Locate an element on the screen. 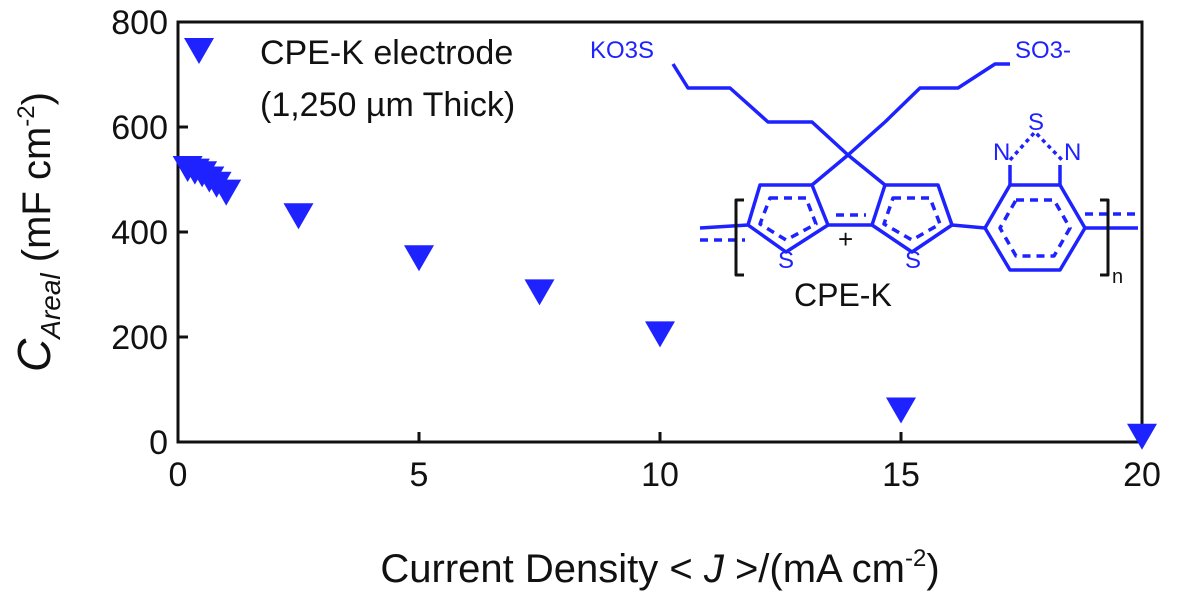  y-axis-label-unit: (mF cm is located at coordinates (37, 200).